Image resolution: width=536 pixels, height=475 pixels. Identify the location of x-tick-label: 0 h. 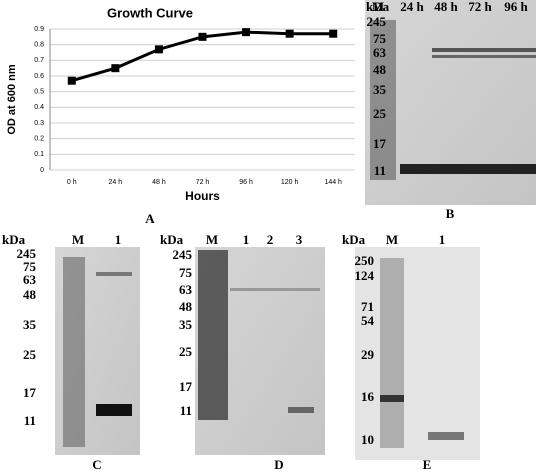
(72, 182).